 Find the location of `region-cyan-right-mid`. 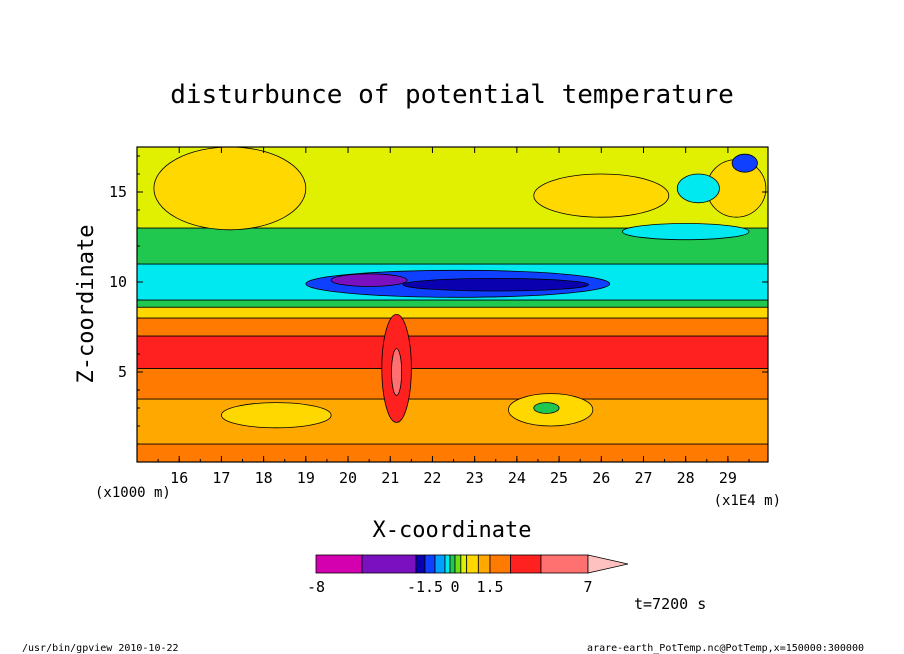

region-cyan-right-mid is located at coordinates (685, 232).